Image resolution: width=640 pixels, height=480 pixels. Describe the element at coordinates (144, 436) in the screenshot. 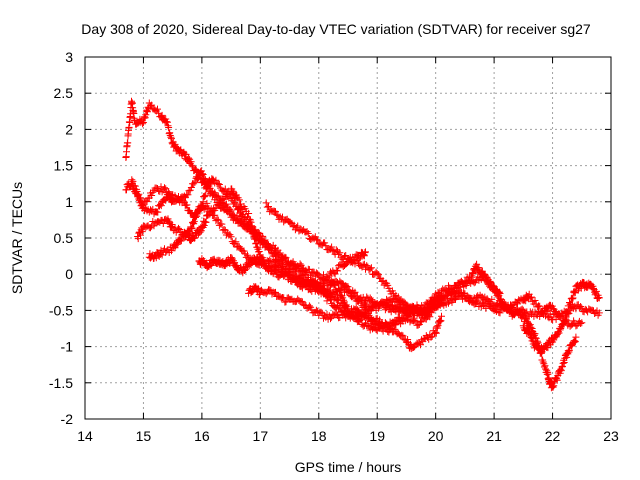

I see `x-tick-label: 15` at that location.